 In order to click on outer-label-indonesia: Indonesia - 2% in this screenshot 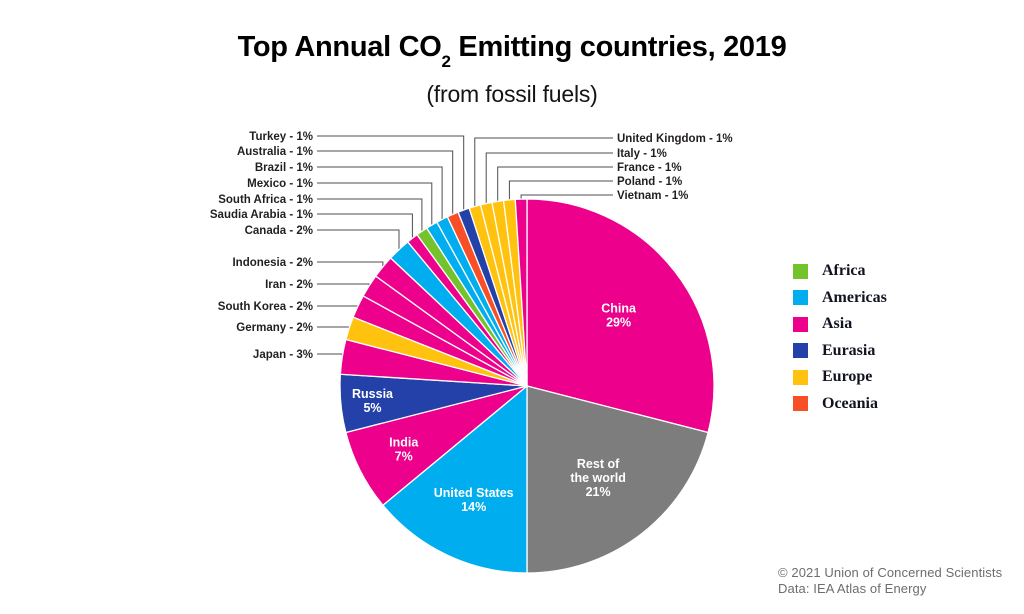, I will do `click(272, 263)`.